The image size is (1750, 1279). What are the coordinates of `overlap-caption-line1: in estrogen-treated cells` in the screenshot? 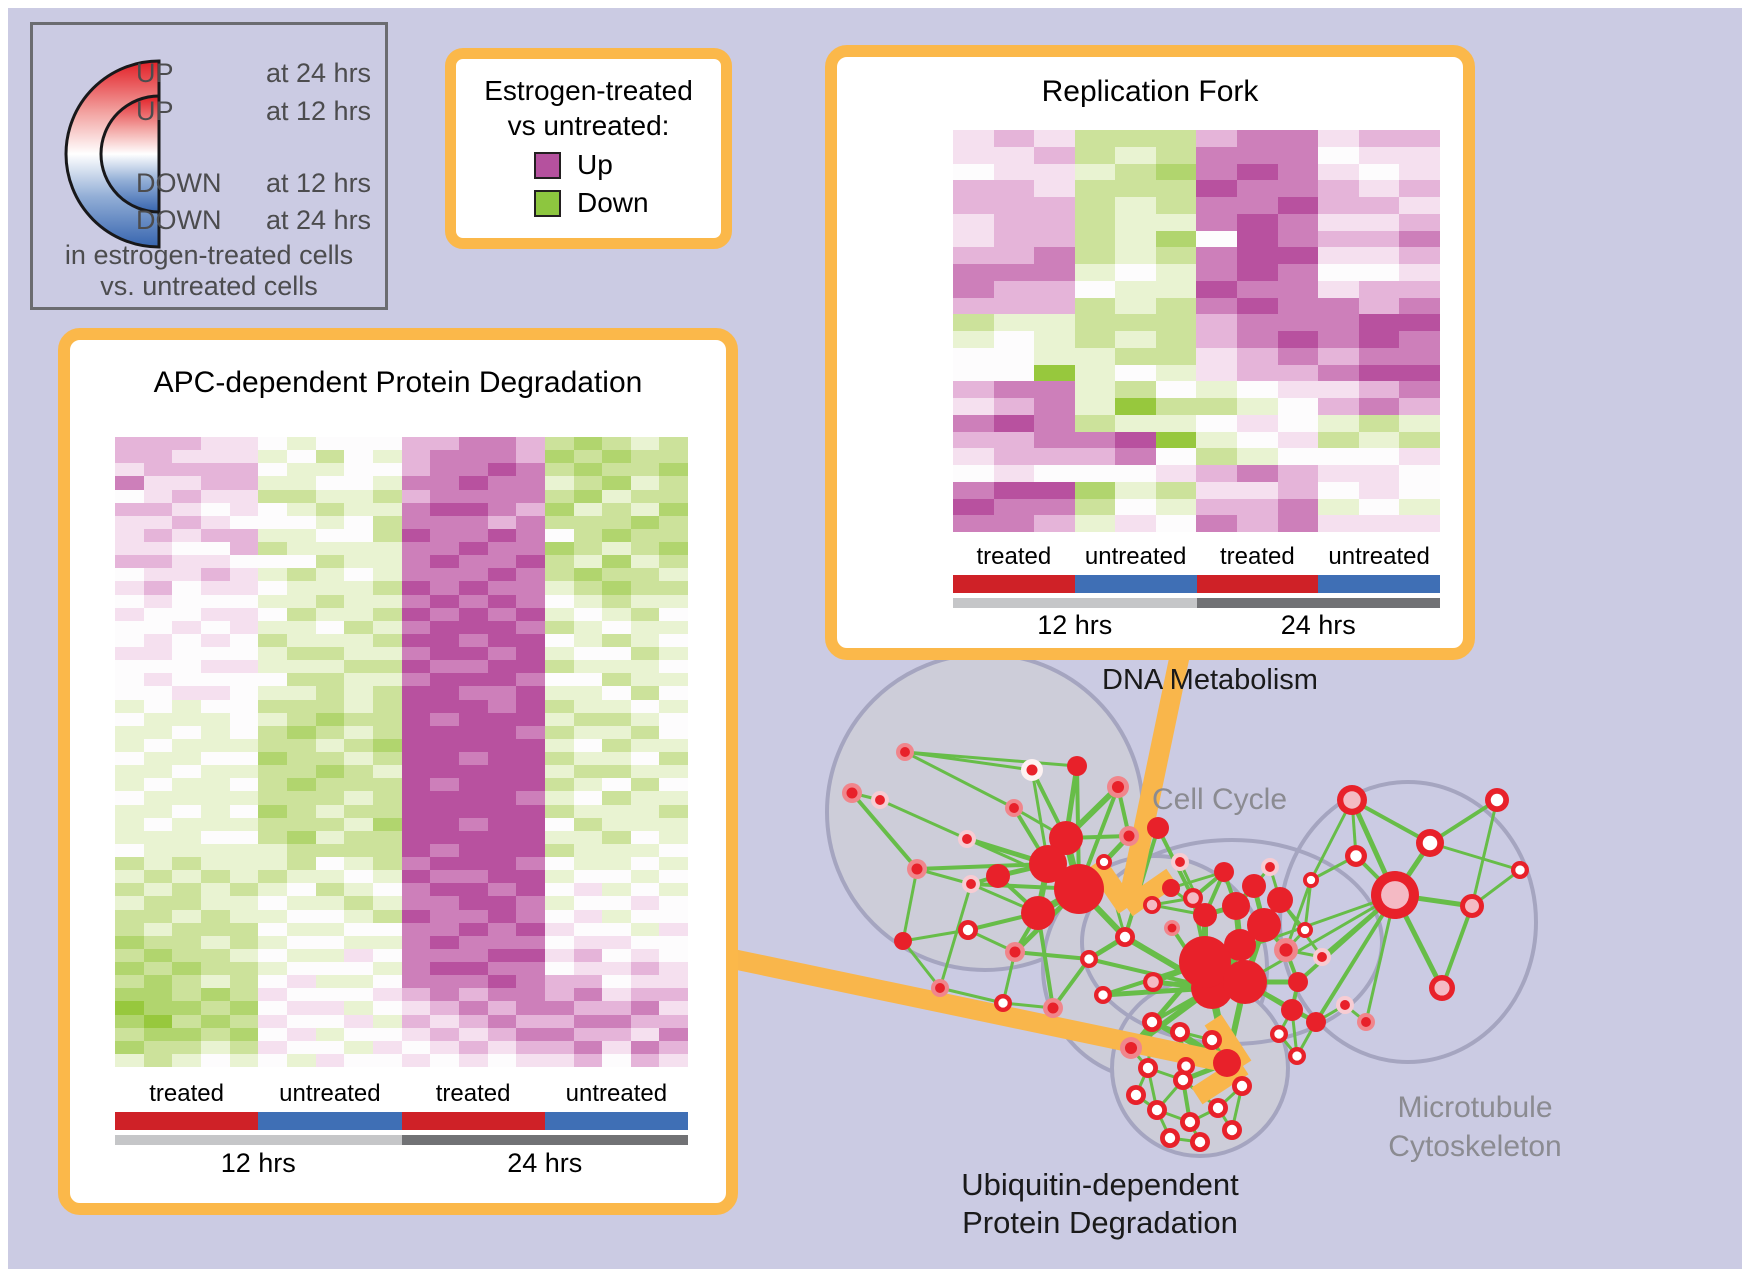 It's located at (209, 255).